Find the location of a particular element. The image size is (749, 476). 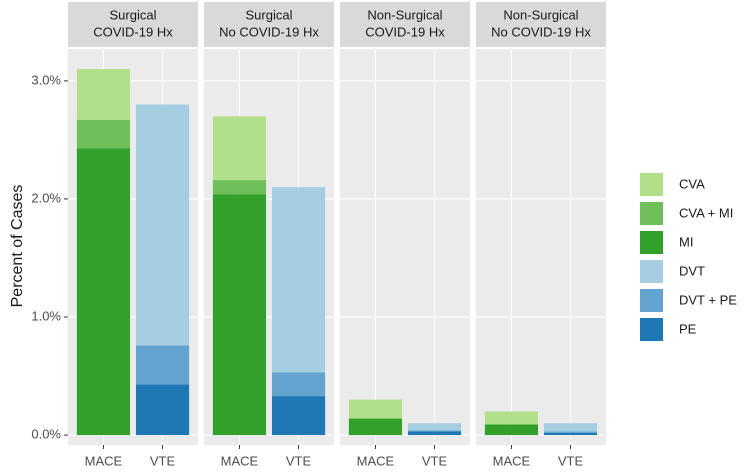

legend-label: MI is located at coordinates (686, 241).